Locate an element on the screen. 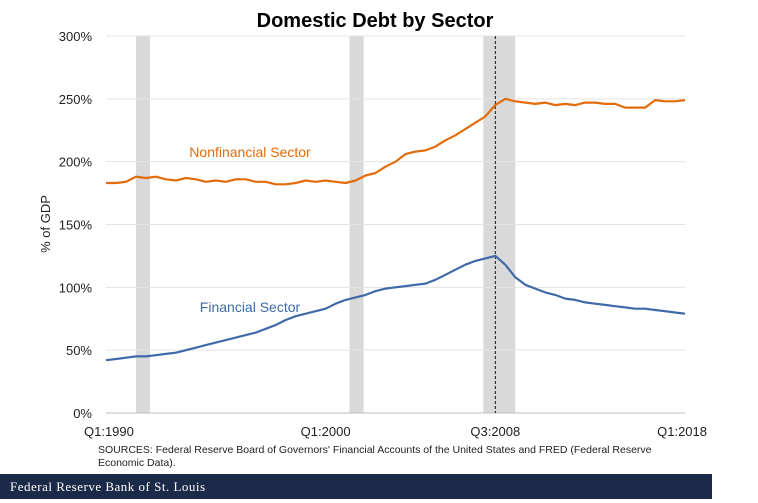  y-tick-label: 0% is located at coordinates (82, 413).